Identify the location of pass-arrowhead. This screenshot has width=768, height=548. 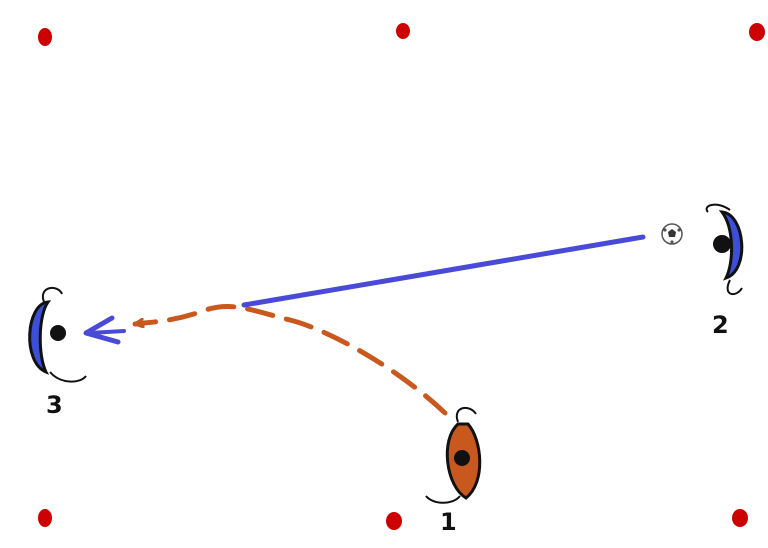
(102, 330).